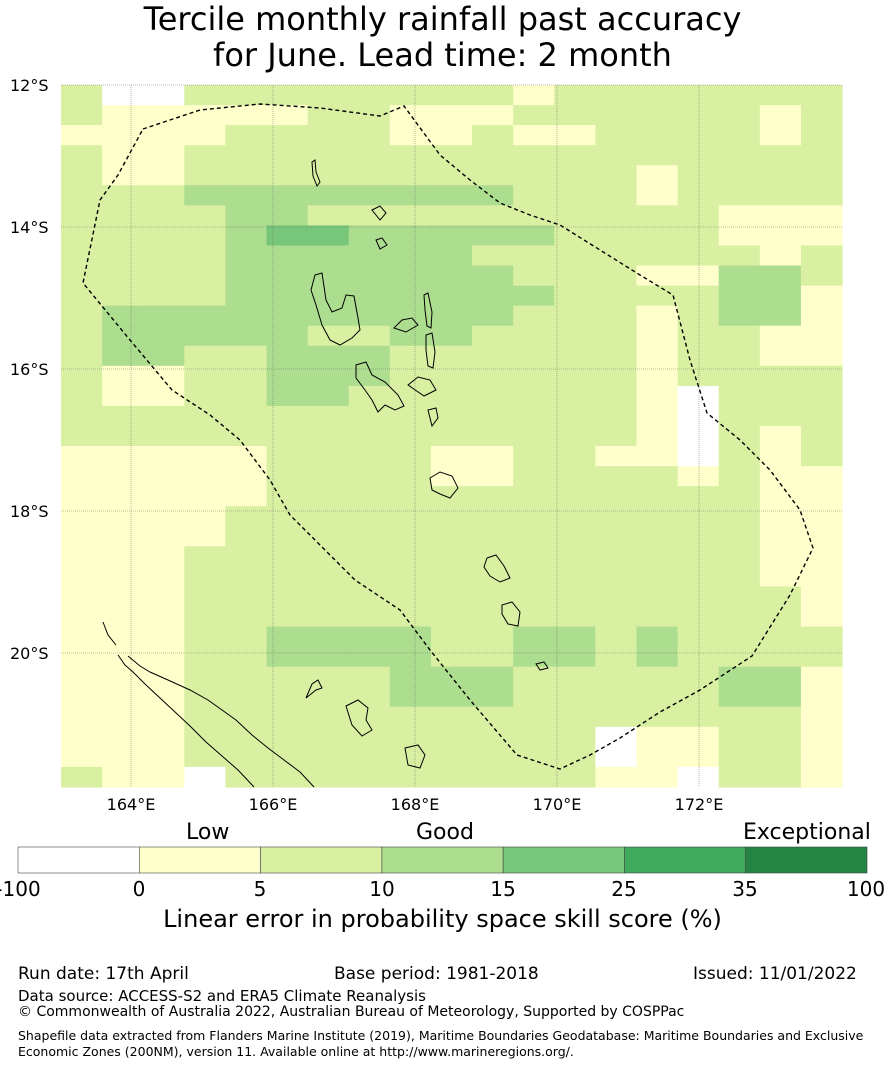  Describe the element at coordinates (775, 974) in the screenshot. I see `issued-date: Issued: 11/01/2022` at that location.